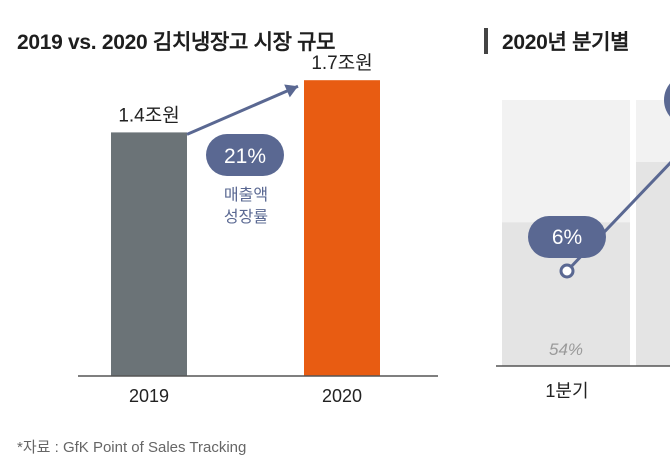 The image size is (670, 469). Describe the element at coordinates (291, 91) in the screenshot. I see `growth-arrow-head` at that location.